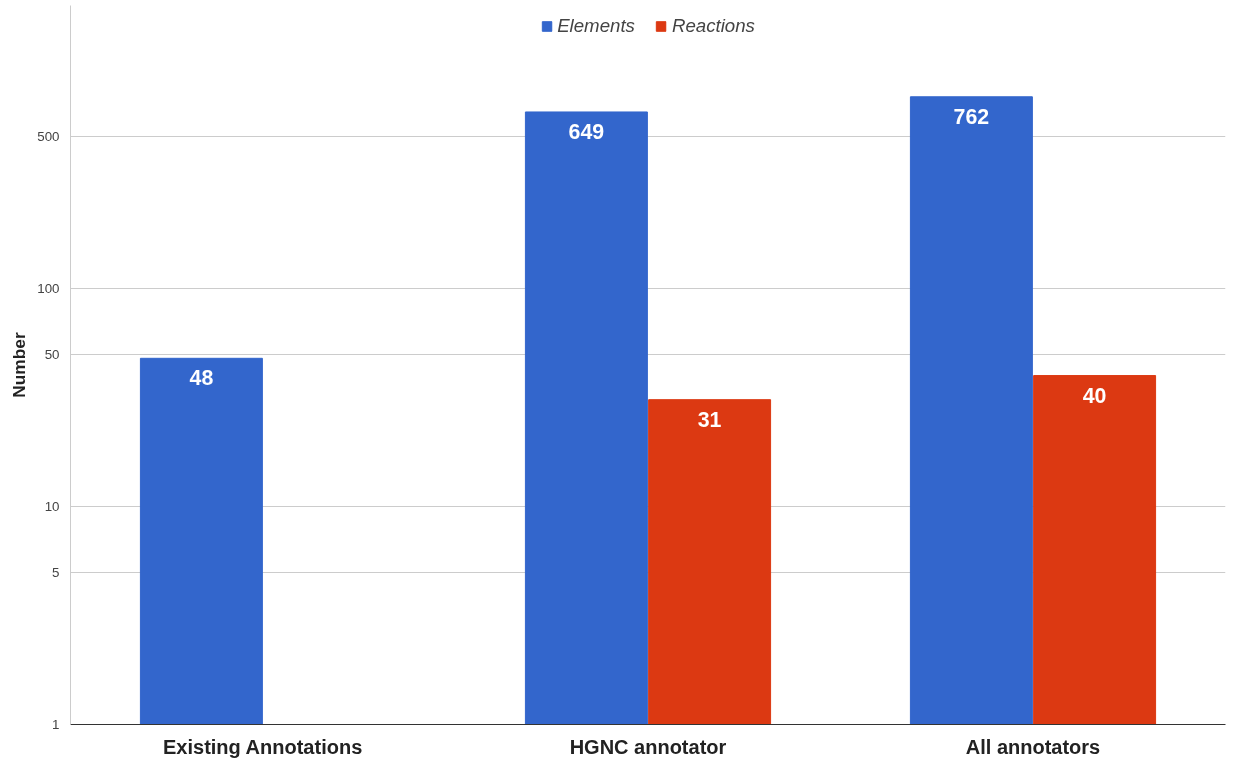 The image size is (1240, 765). I want to click on data-label: 31, so click(709, 419).